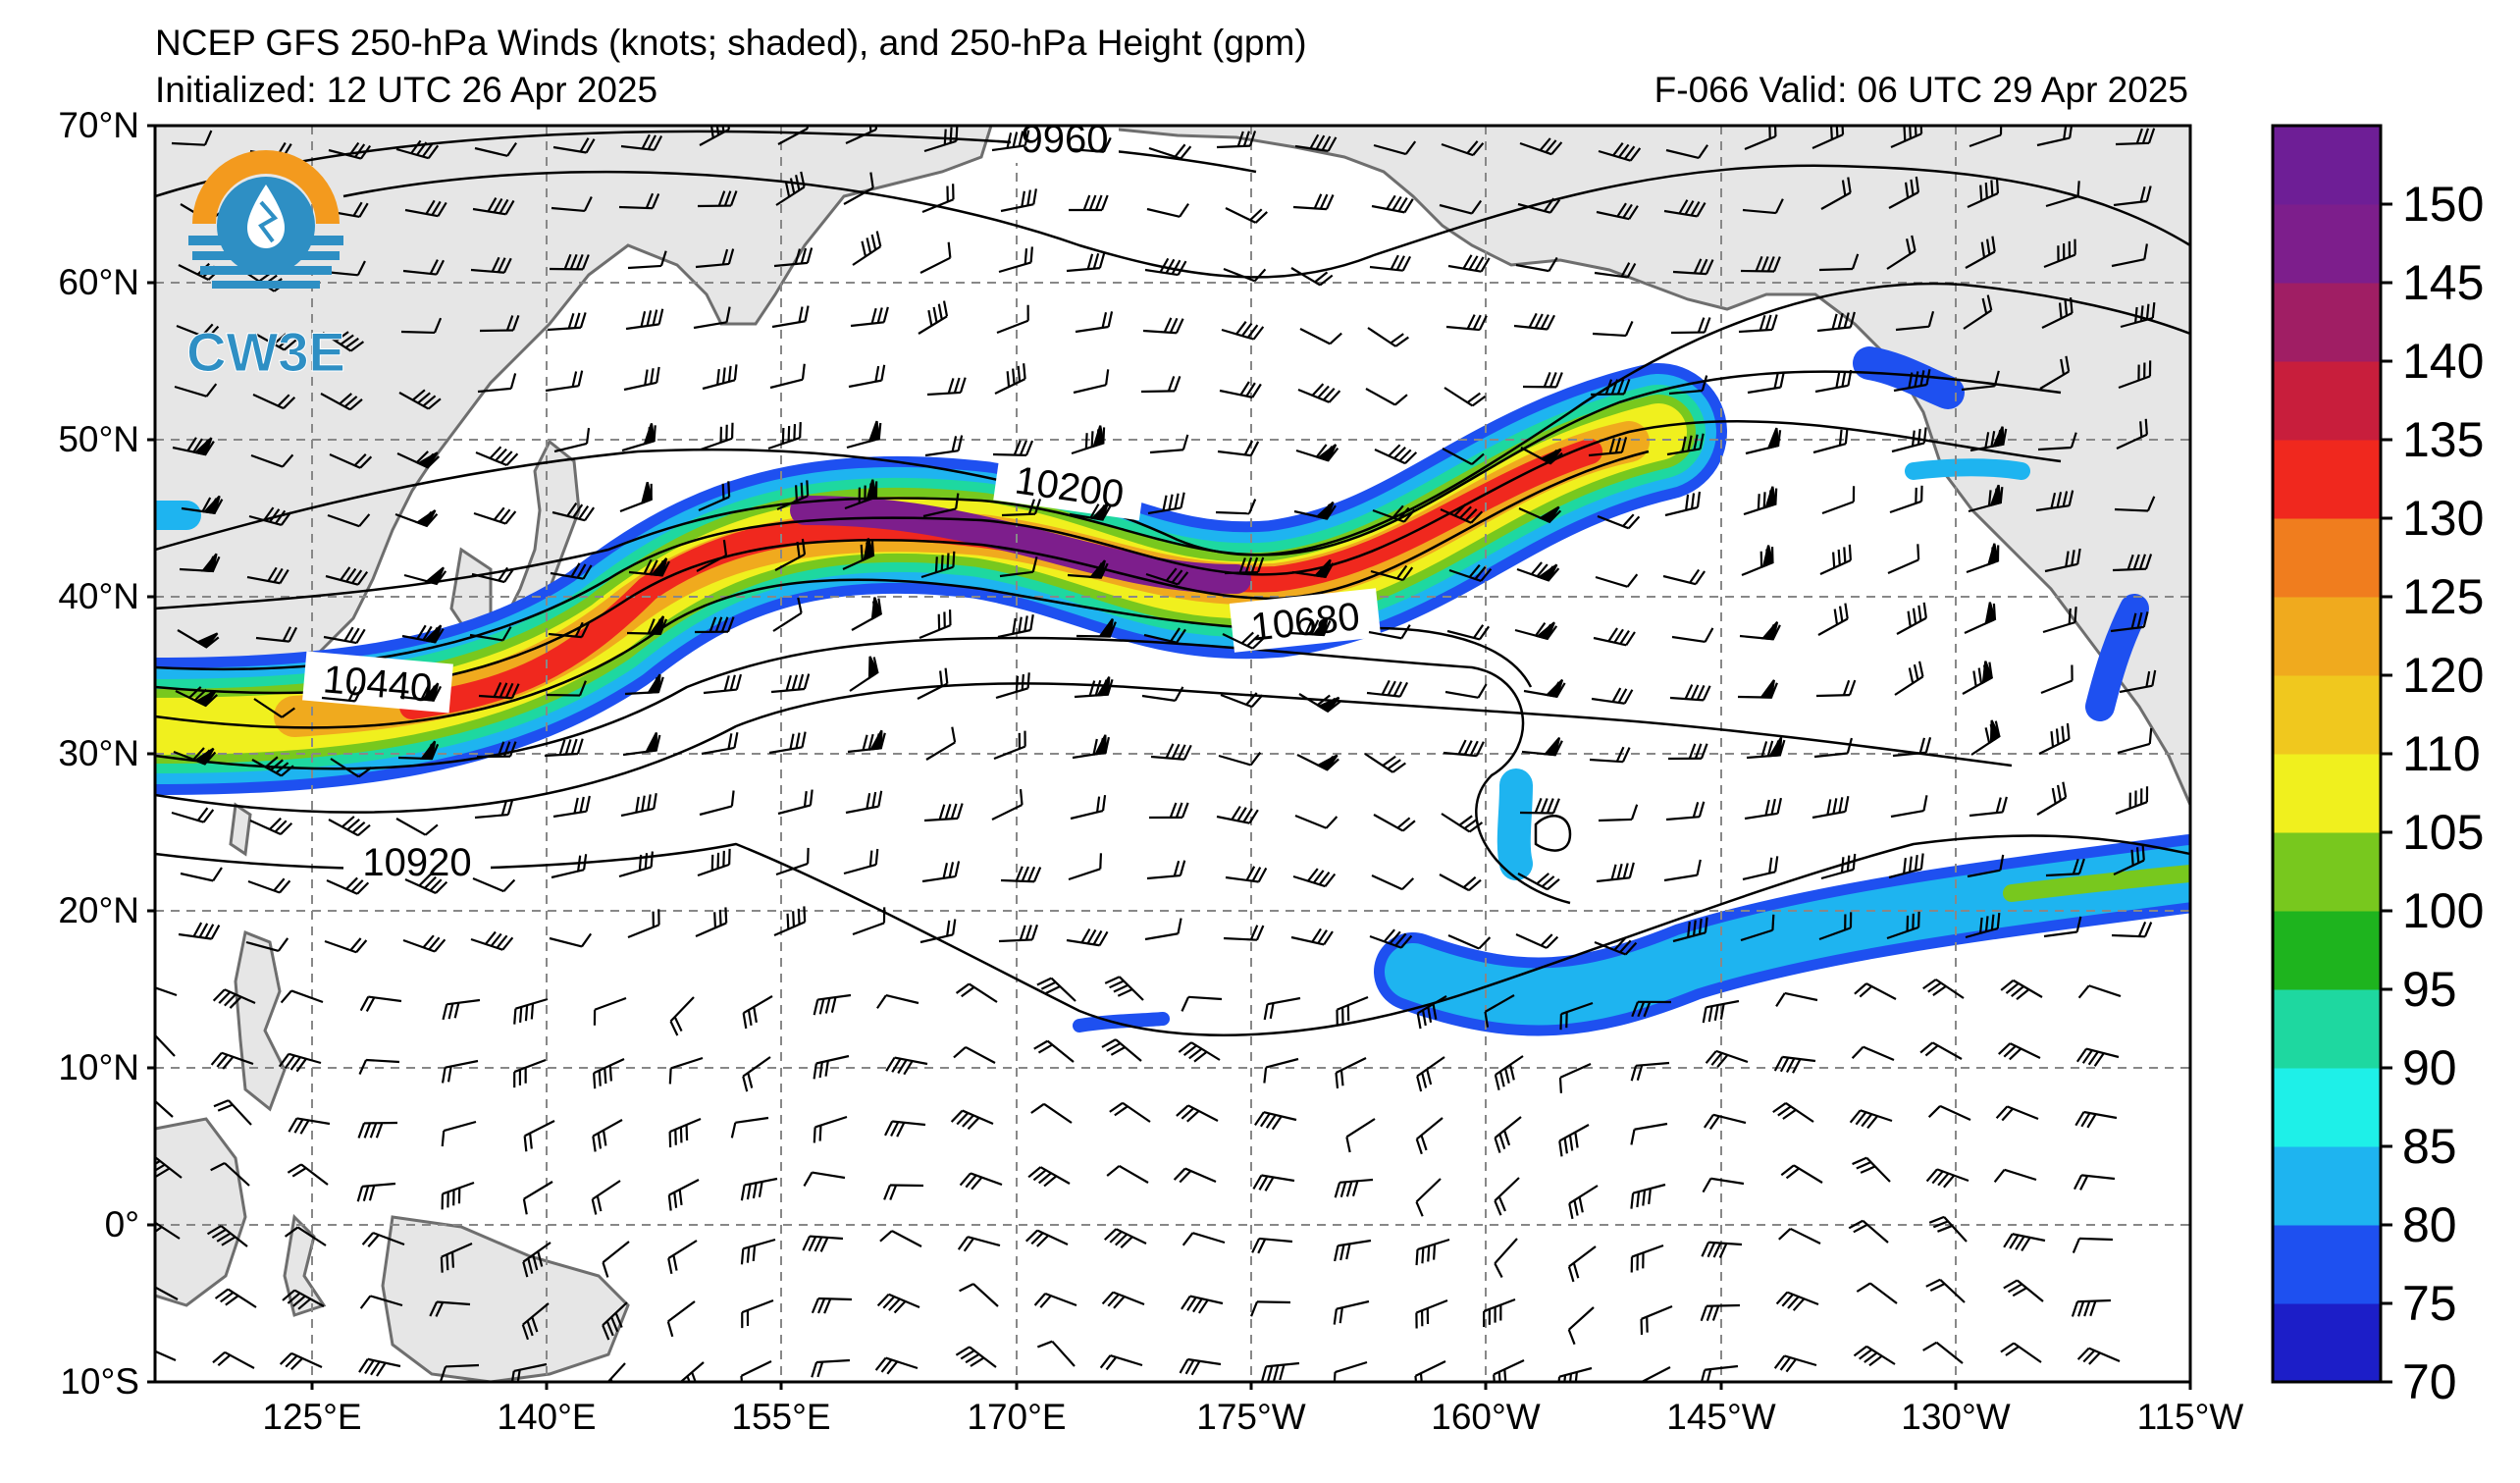 The height and width of the screenshot is (1483, 2520). Describe the element at coordinates (2443, 596) in the screenshot. I see `colorbar-label-125: 125` at that location.